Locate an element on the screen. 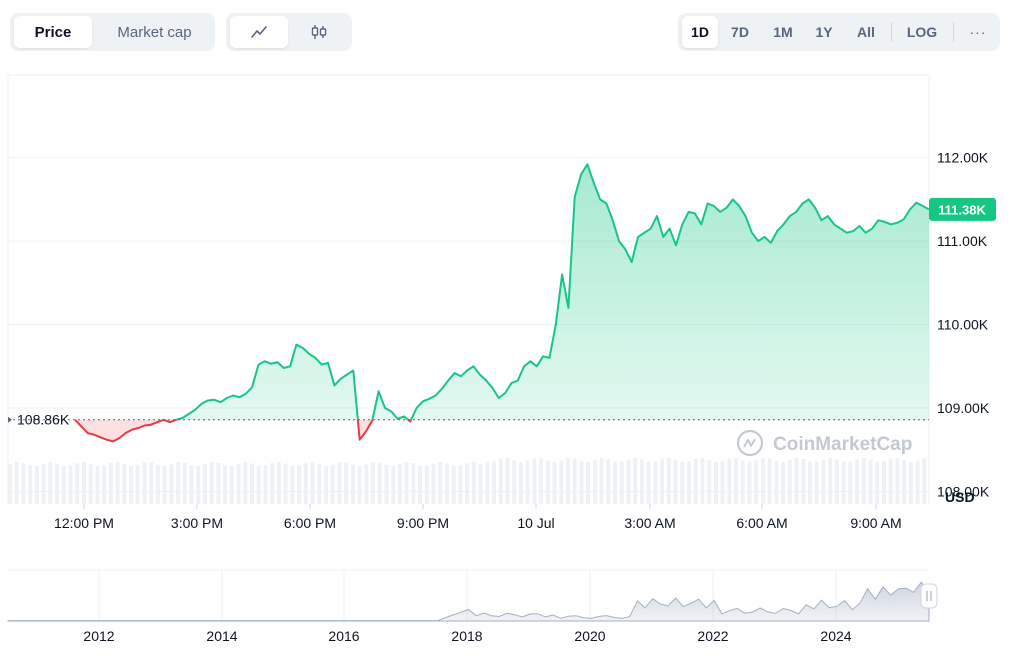 This screenshot has height=665, width=1016. navigator-tick-label: 2016 is located at coordinates (343, 636).